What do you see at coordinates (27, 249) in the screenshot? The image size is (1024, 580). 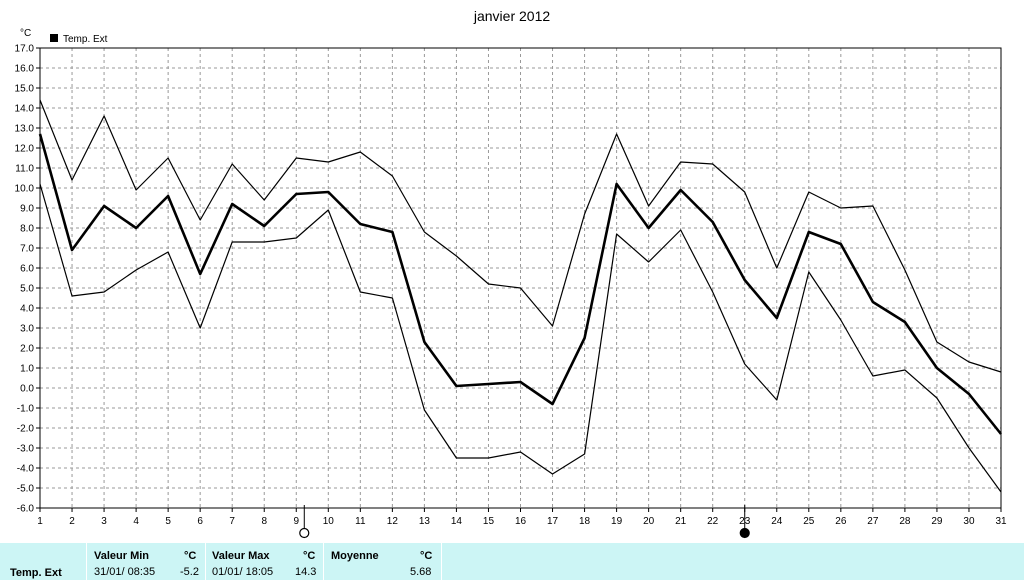 I see `y-tick-label: 7.0` at bounding box center [27, 249].